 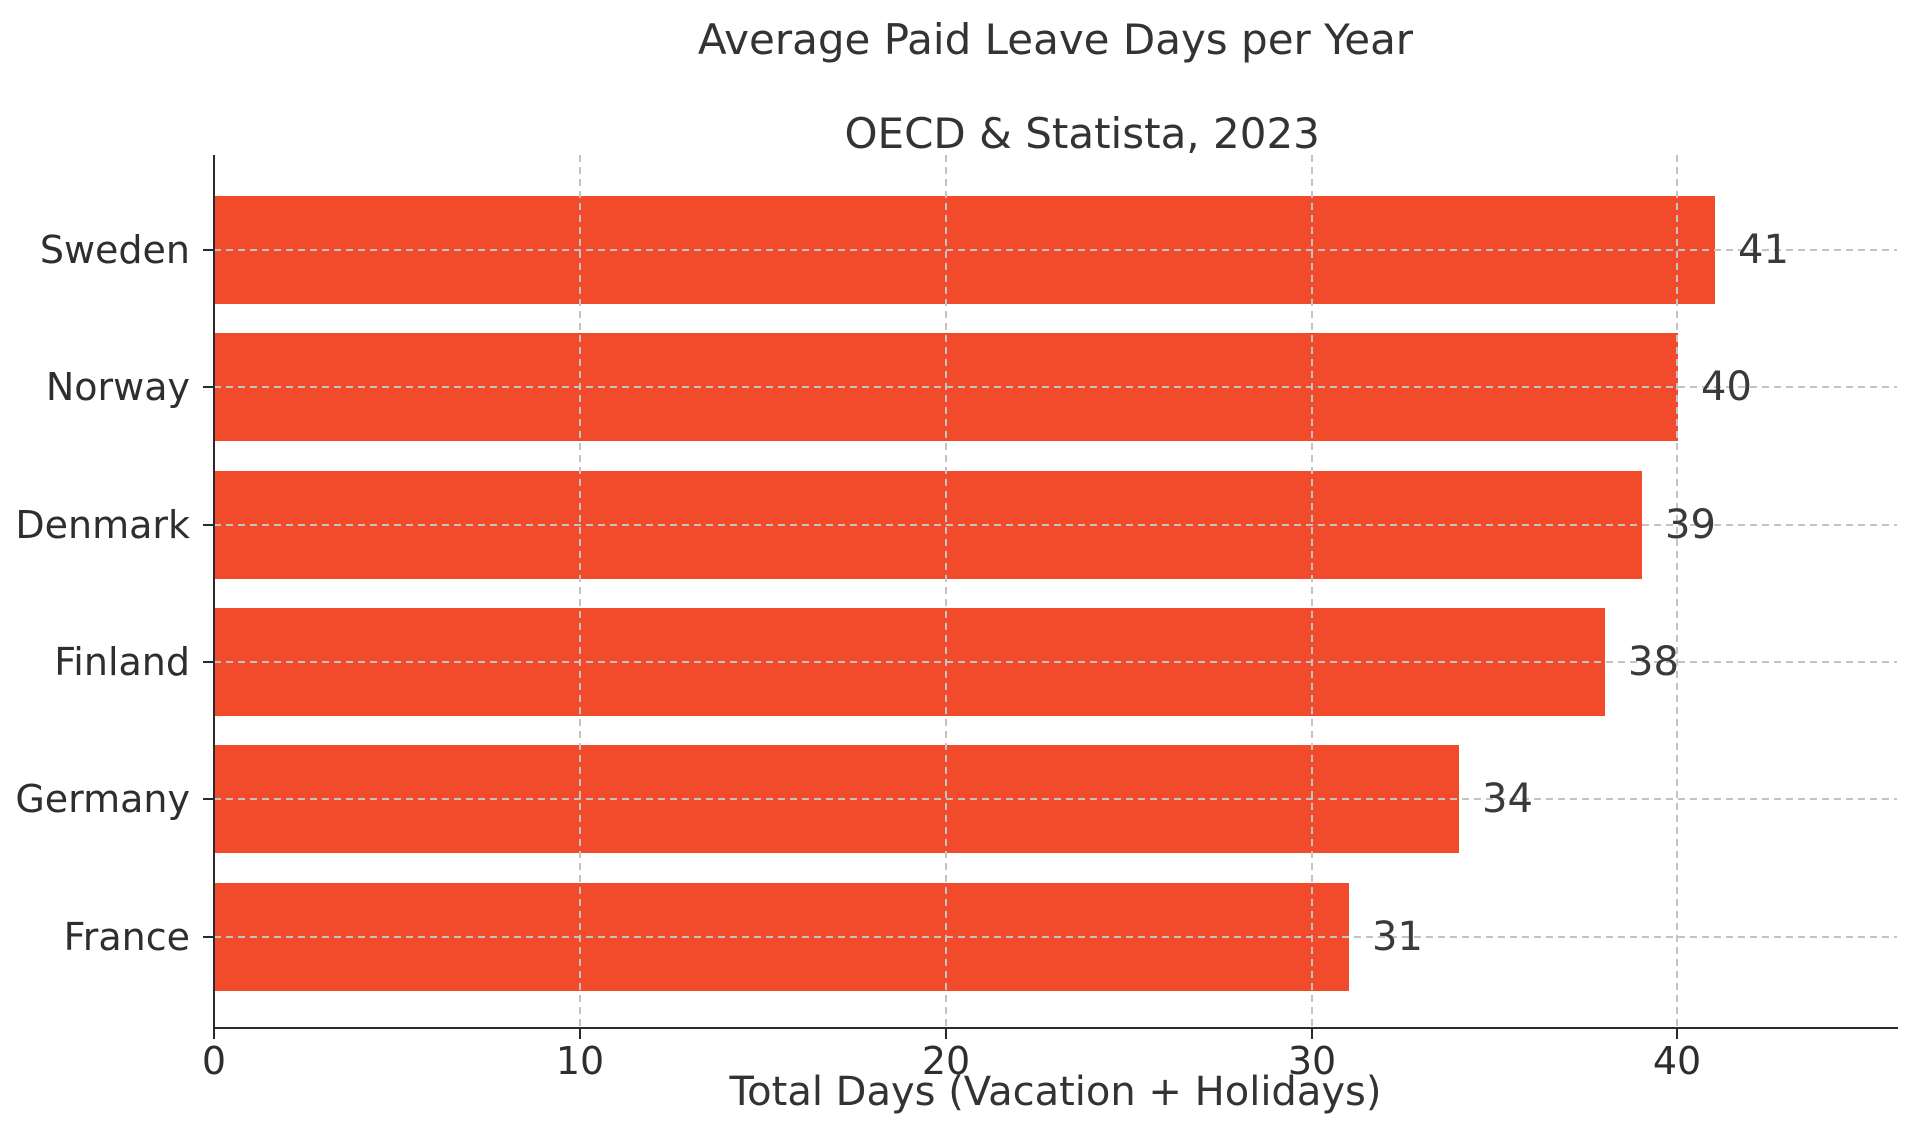 What do you see at coordinates (1055, 1092) in the screenshot?
I see `x-axis-label: Total Days (Vacation + Holidays)` at bounding box center [1055, 1092].